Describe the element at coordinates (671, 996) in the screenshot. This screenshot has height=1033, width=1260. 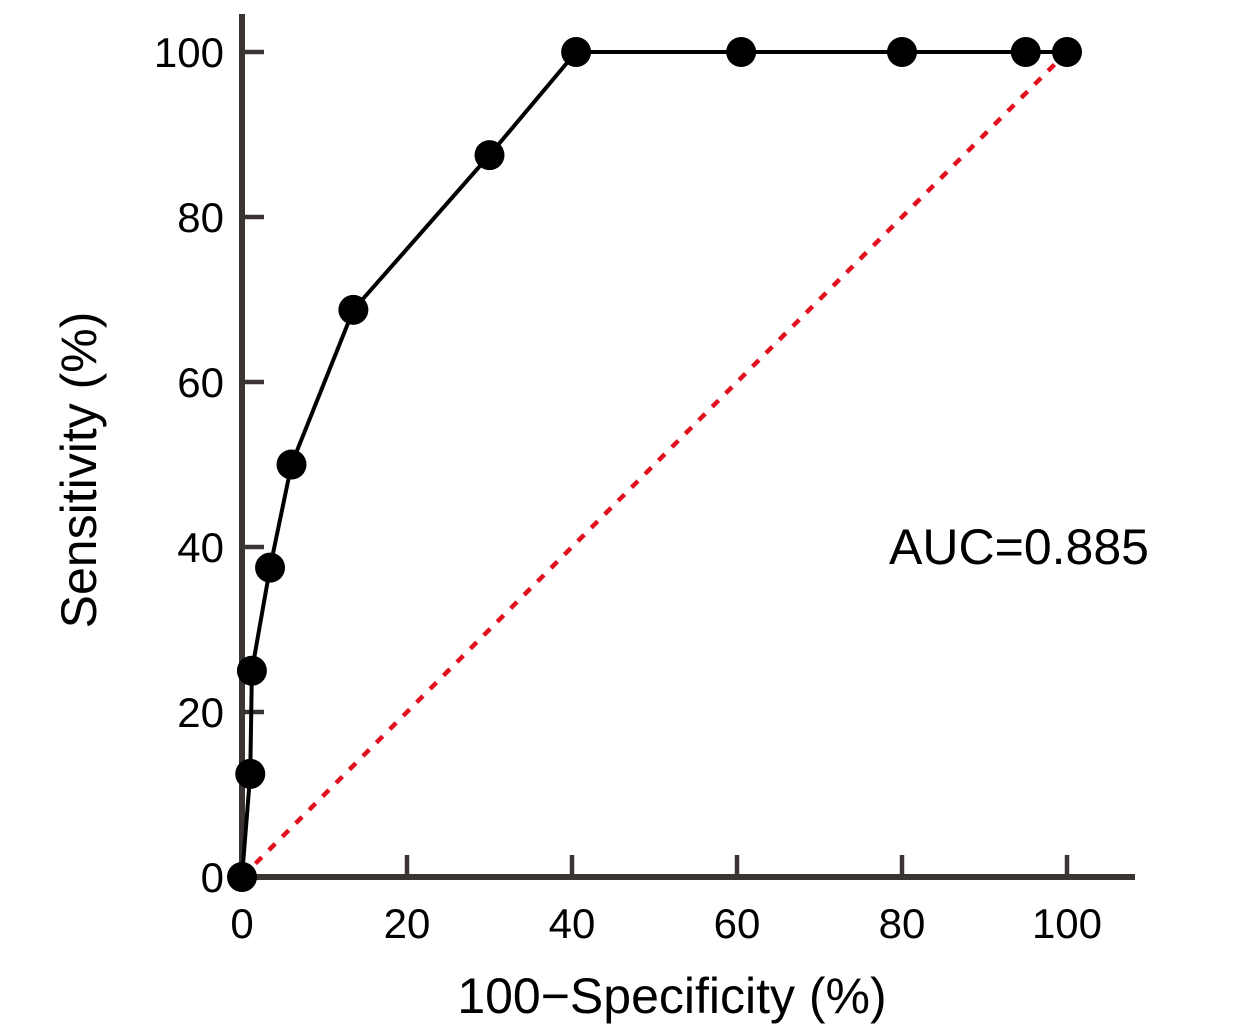
I see `x-axis-title: 100−Specificity (%)` at that location.